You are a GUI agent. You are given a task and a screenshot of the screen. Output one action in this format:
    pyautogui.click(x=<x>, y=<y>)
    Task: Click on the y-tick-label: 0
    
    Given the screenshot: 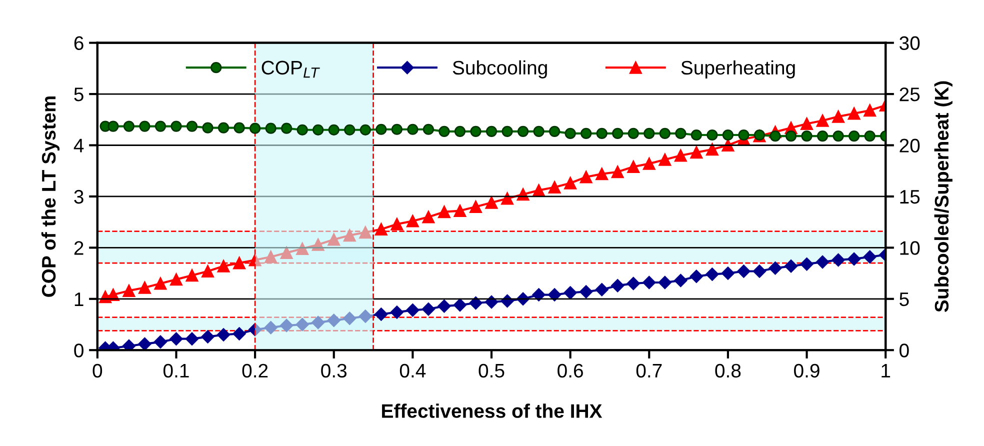 What is the action you would take?
    pyautogui.click(x=79, y=351)
    